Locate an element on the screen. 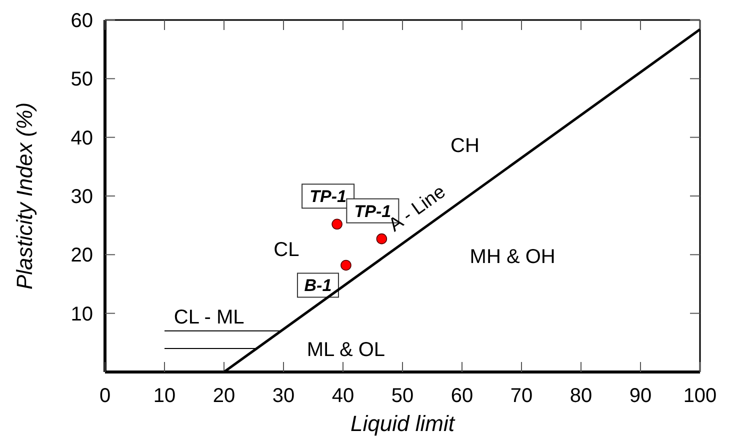 The height and width of the screenshot is (439, 730). y-tick-label: 50 is located at coordinates (81, 79).